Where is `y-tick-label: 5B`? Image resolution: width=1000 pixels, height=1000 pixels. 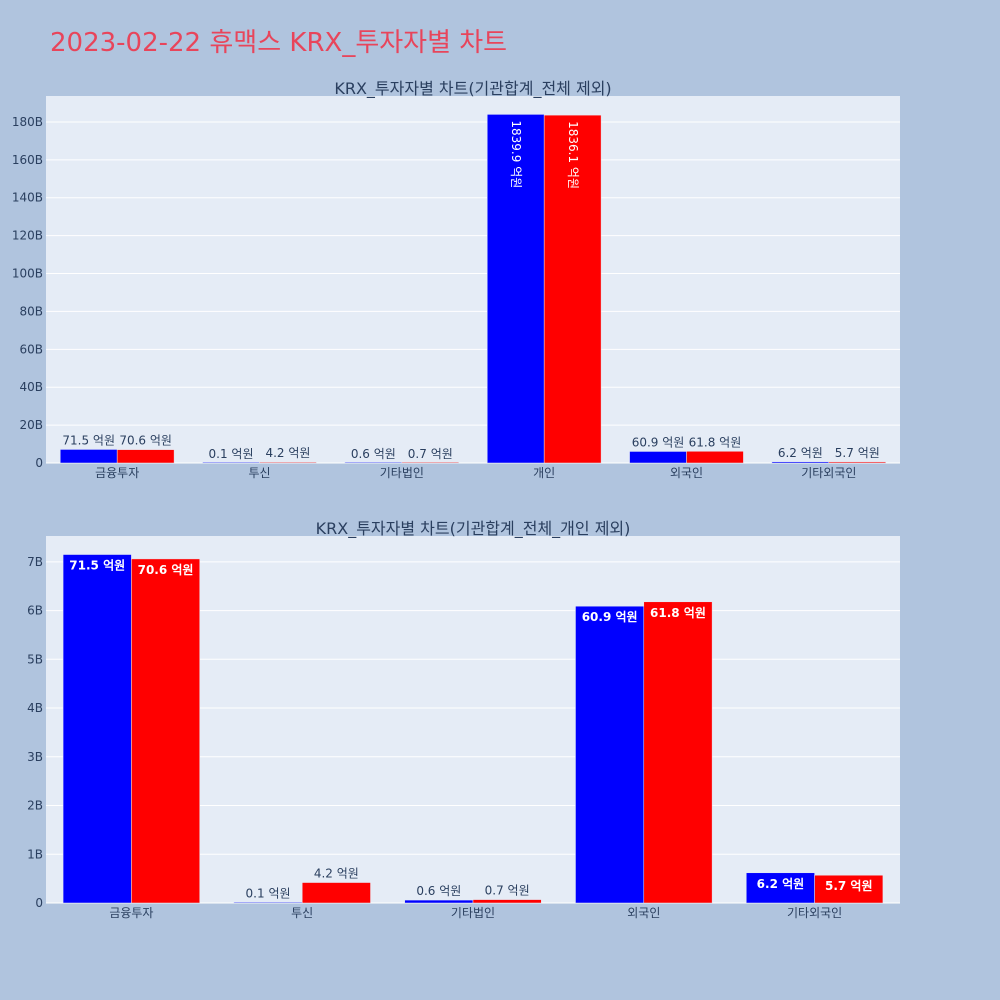
y-tick-label: 5B is located at coordinates (35, 659).